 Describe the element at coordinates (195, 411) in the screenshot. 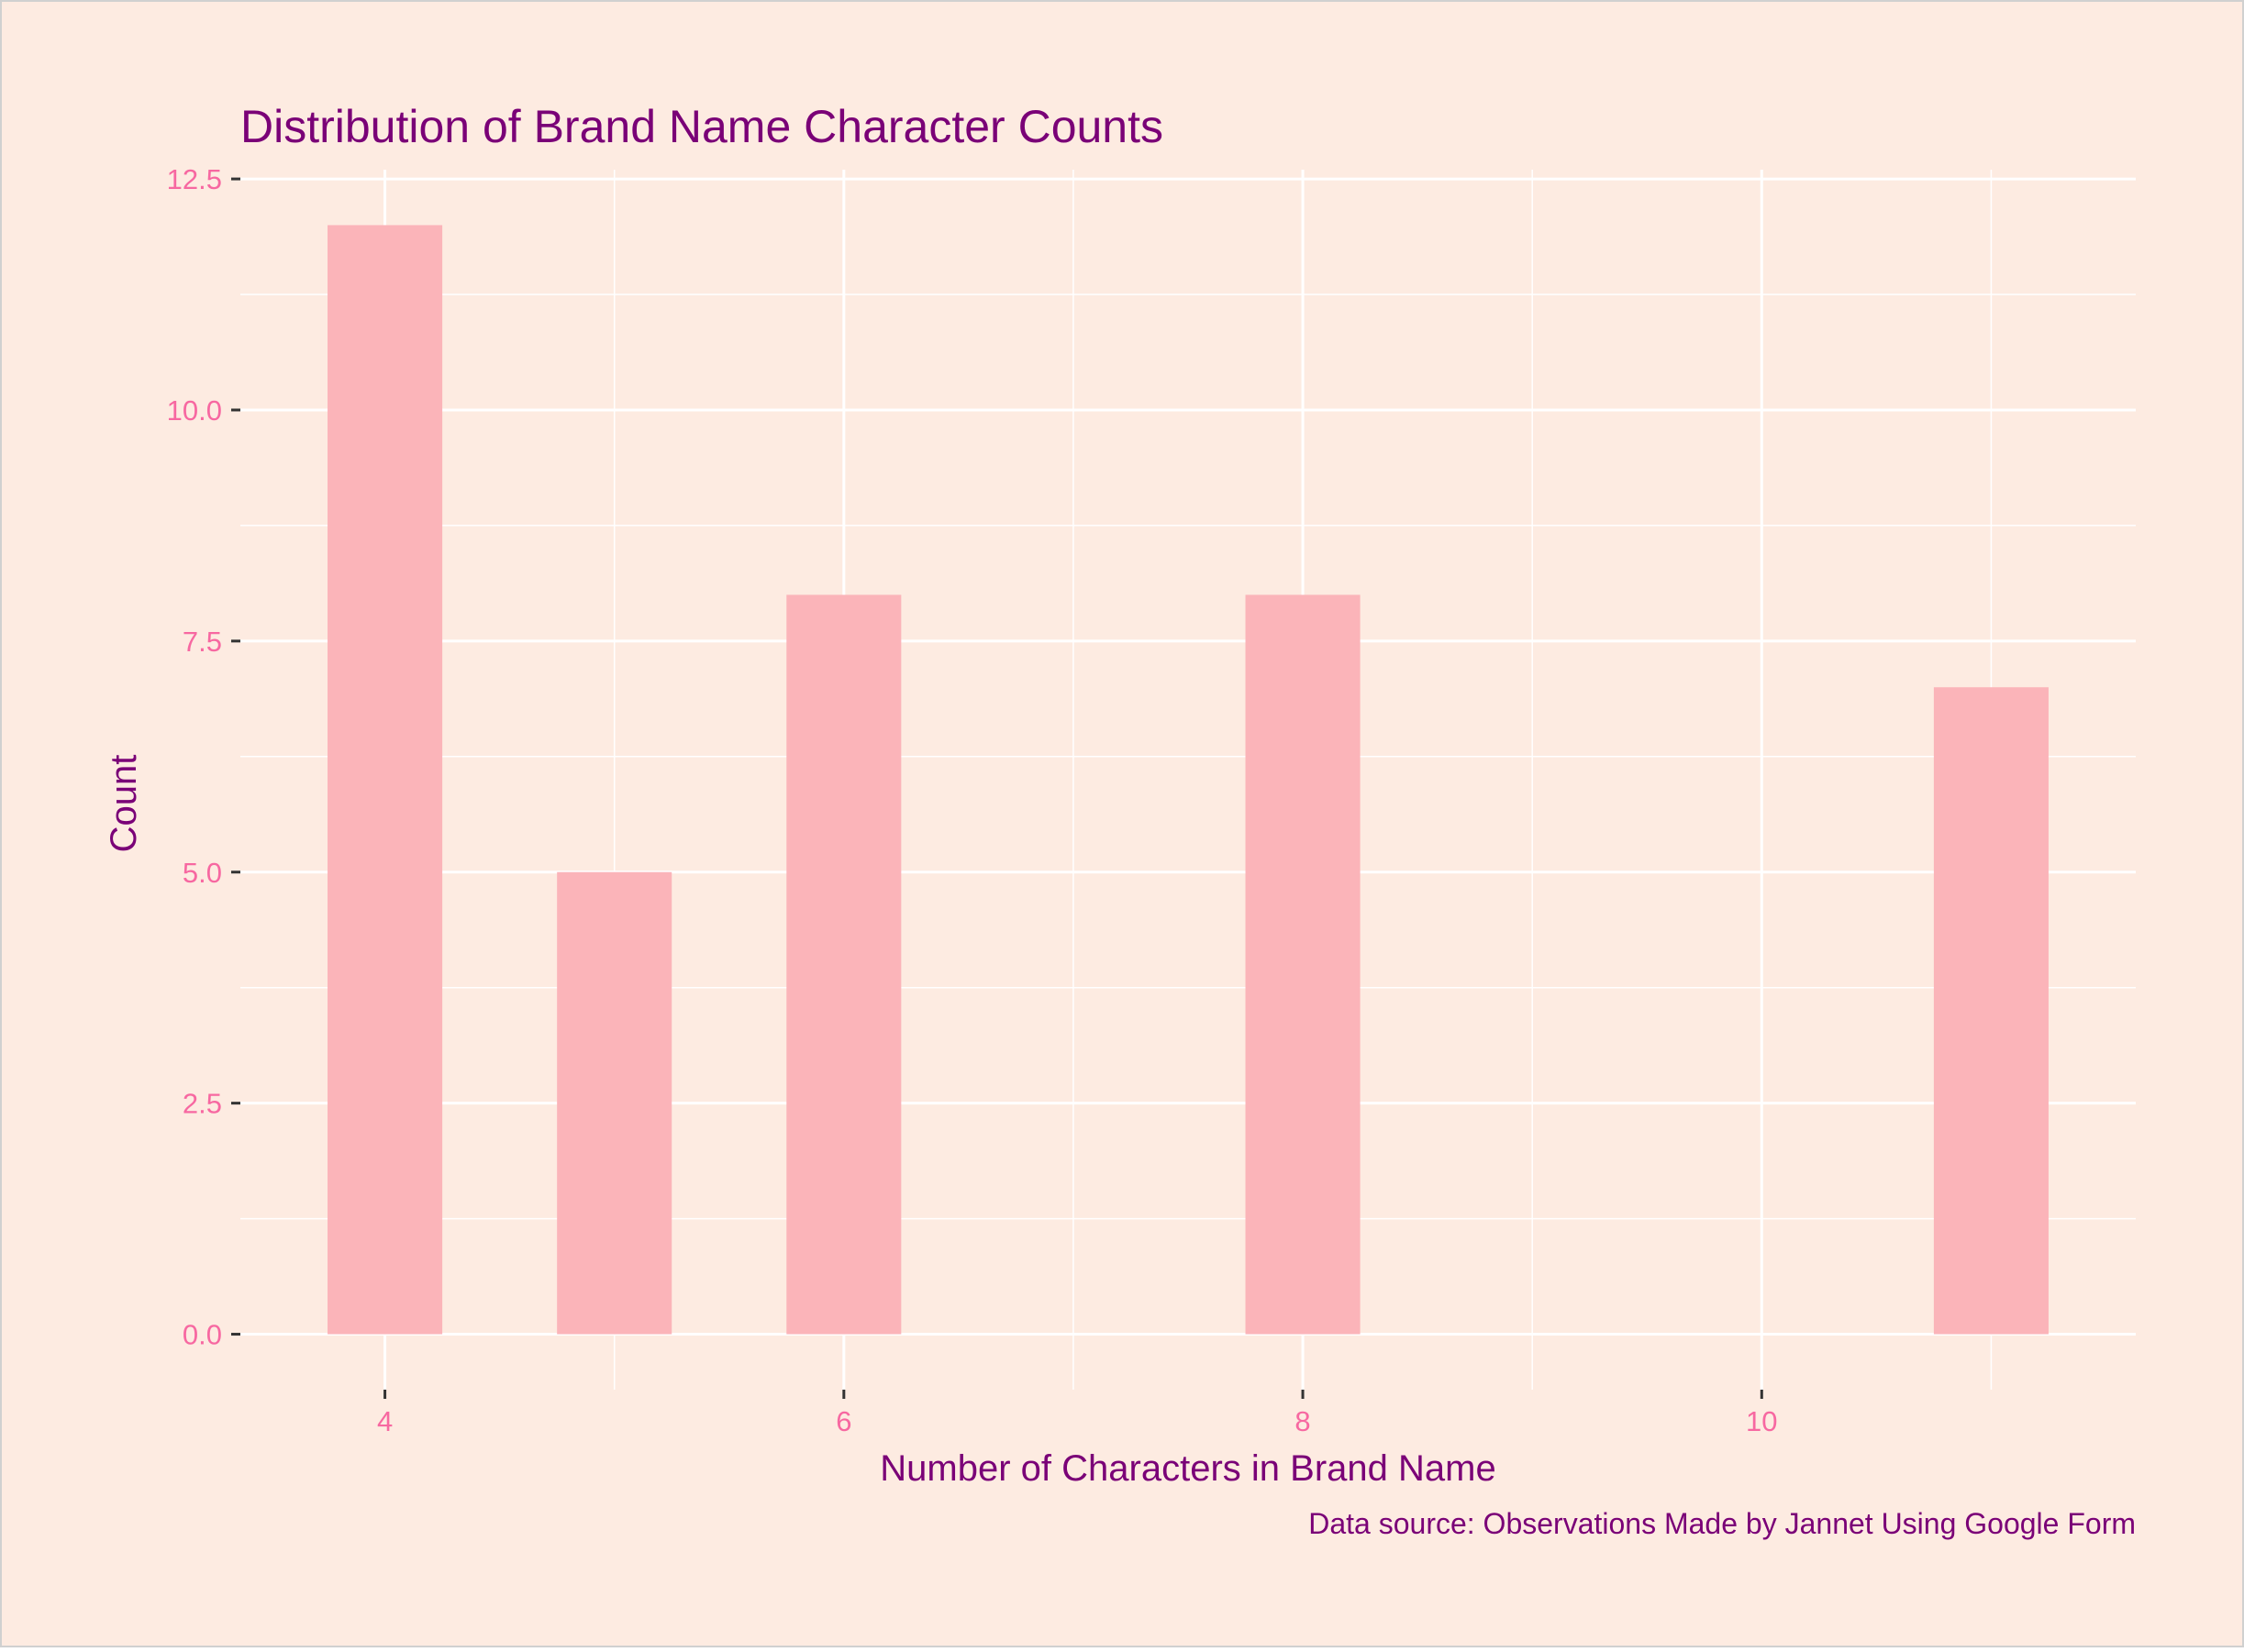

I see `y-tick-label: 10.0` at that location.